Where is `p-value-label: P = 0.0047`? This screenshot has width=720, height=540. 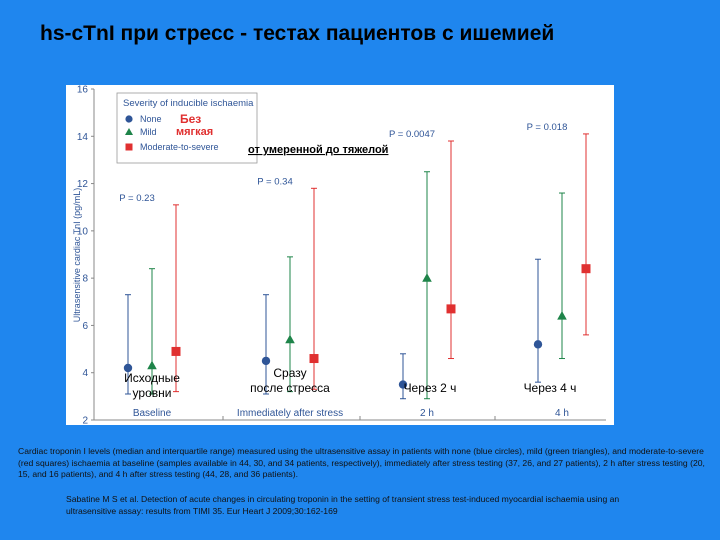 p-value-label: P = 0.0047 is located at coordinates (412, 134).